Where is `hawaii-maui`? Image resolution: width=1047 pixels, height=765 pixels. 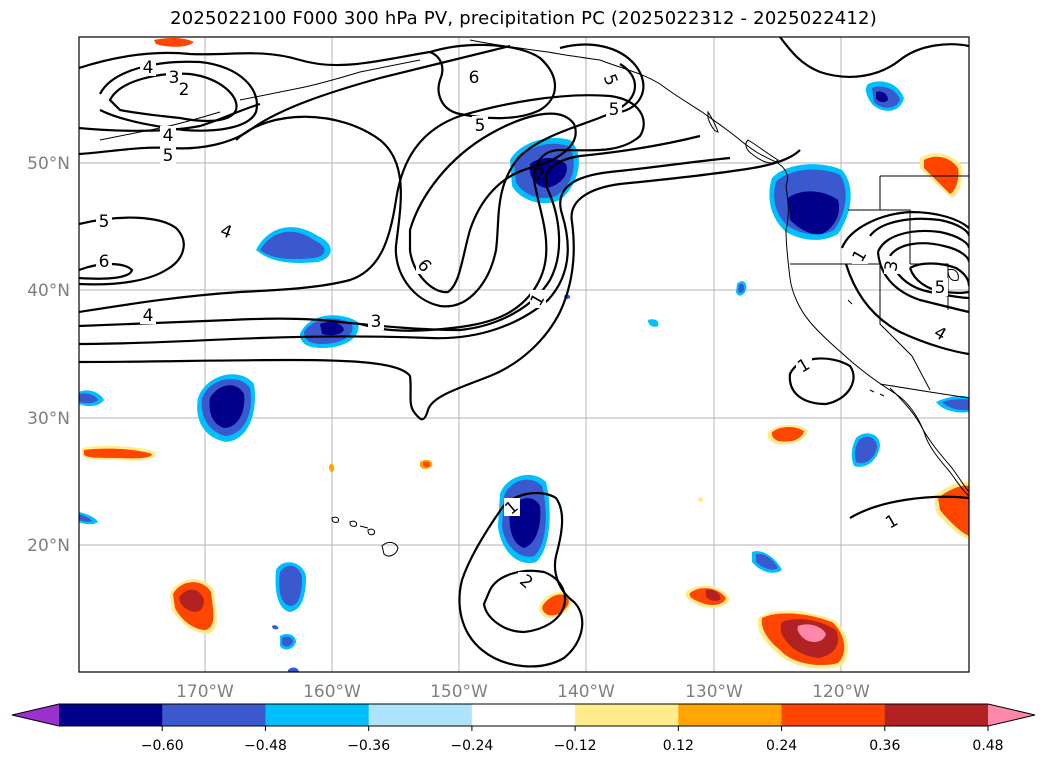 hawaii-maui is located at coordinates (371, 532).